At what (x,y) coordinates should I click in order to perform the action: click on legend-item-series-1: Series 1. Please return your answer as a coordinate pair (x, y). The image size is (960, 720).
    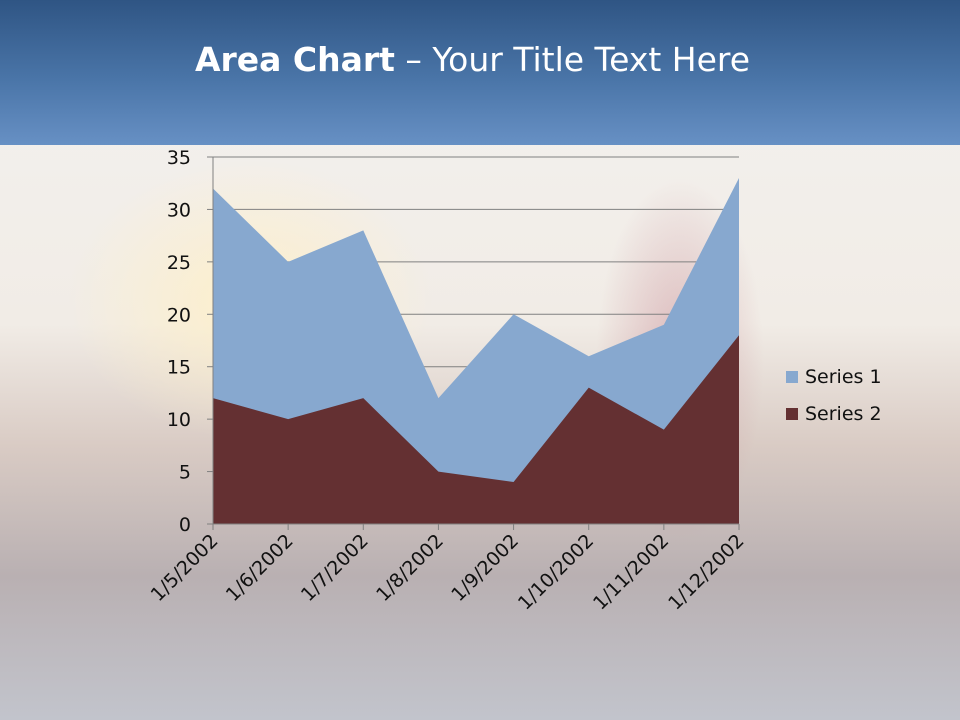
    Looking at the image, I should click on (834, 376).